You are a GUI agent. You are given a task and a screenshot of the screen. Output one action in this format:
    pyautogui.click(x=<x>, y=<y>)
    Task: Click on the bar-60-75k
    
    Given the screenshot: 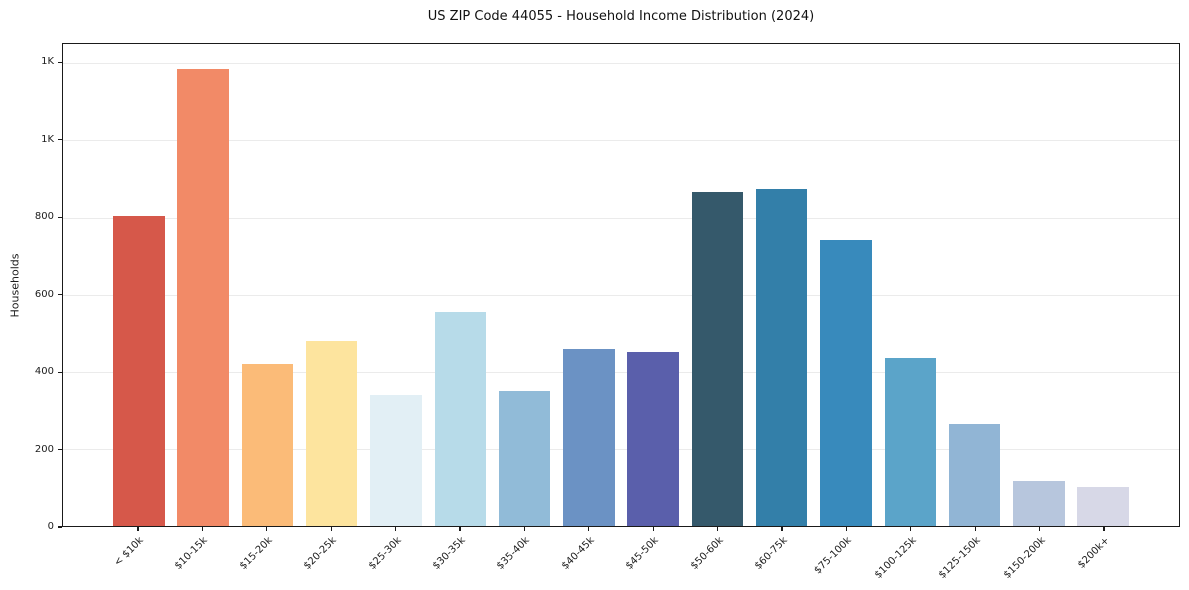 What is the action you would take?
    pyautogui.click(x=782, y=357)
    